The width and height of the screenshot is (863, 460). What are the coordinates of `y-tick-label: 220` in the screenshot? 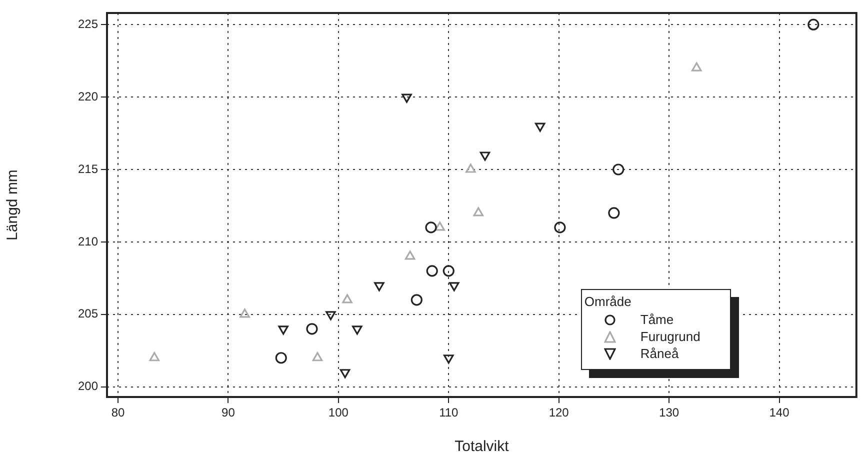 It's located at (88, 96).